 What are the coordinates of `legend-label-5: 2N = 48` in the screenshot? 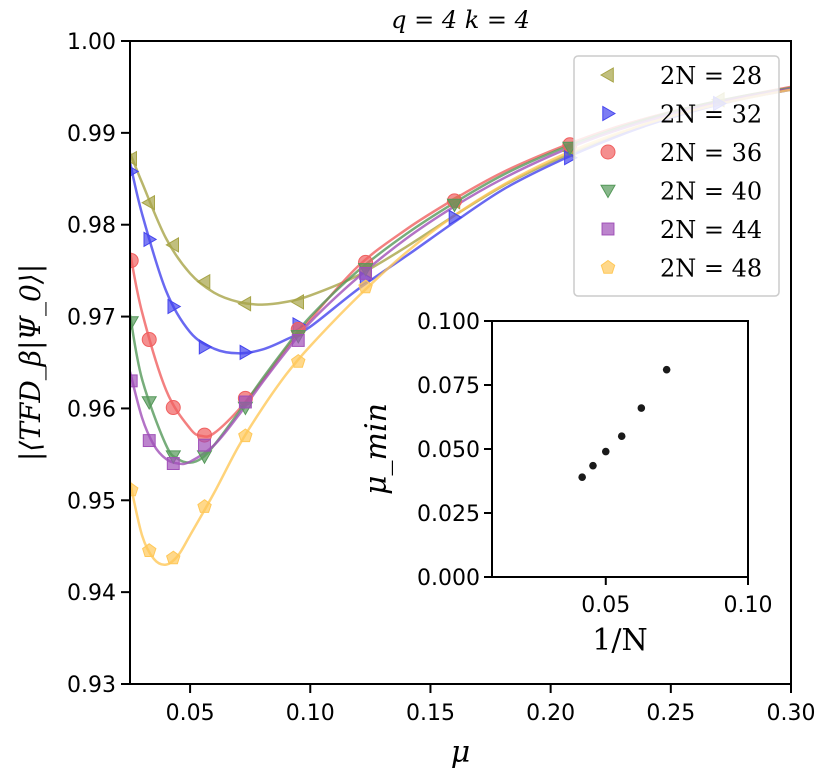 It's located at (711, 269).